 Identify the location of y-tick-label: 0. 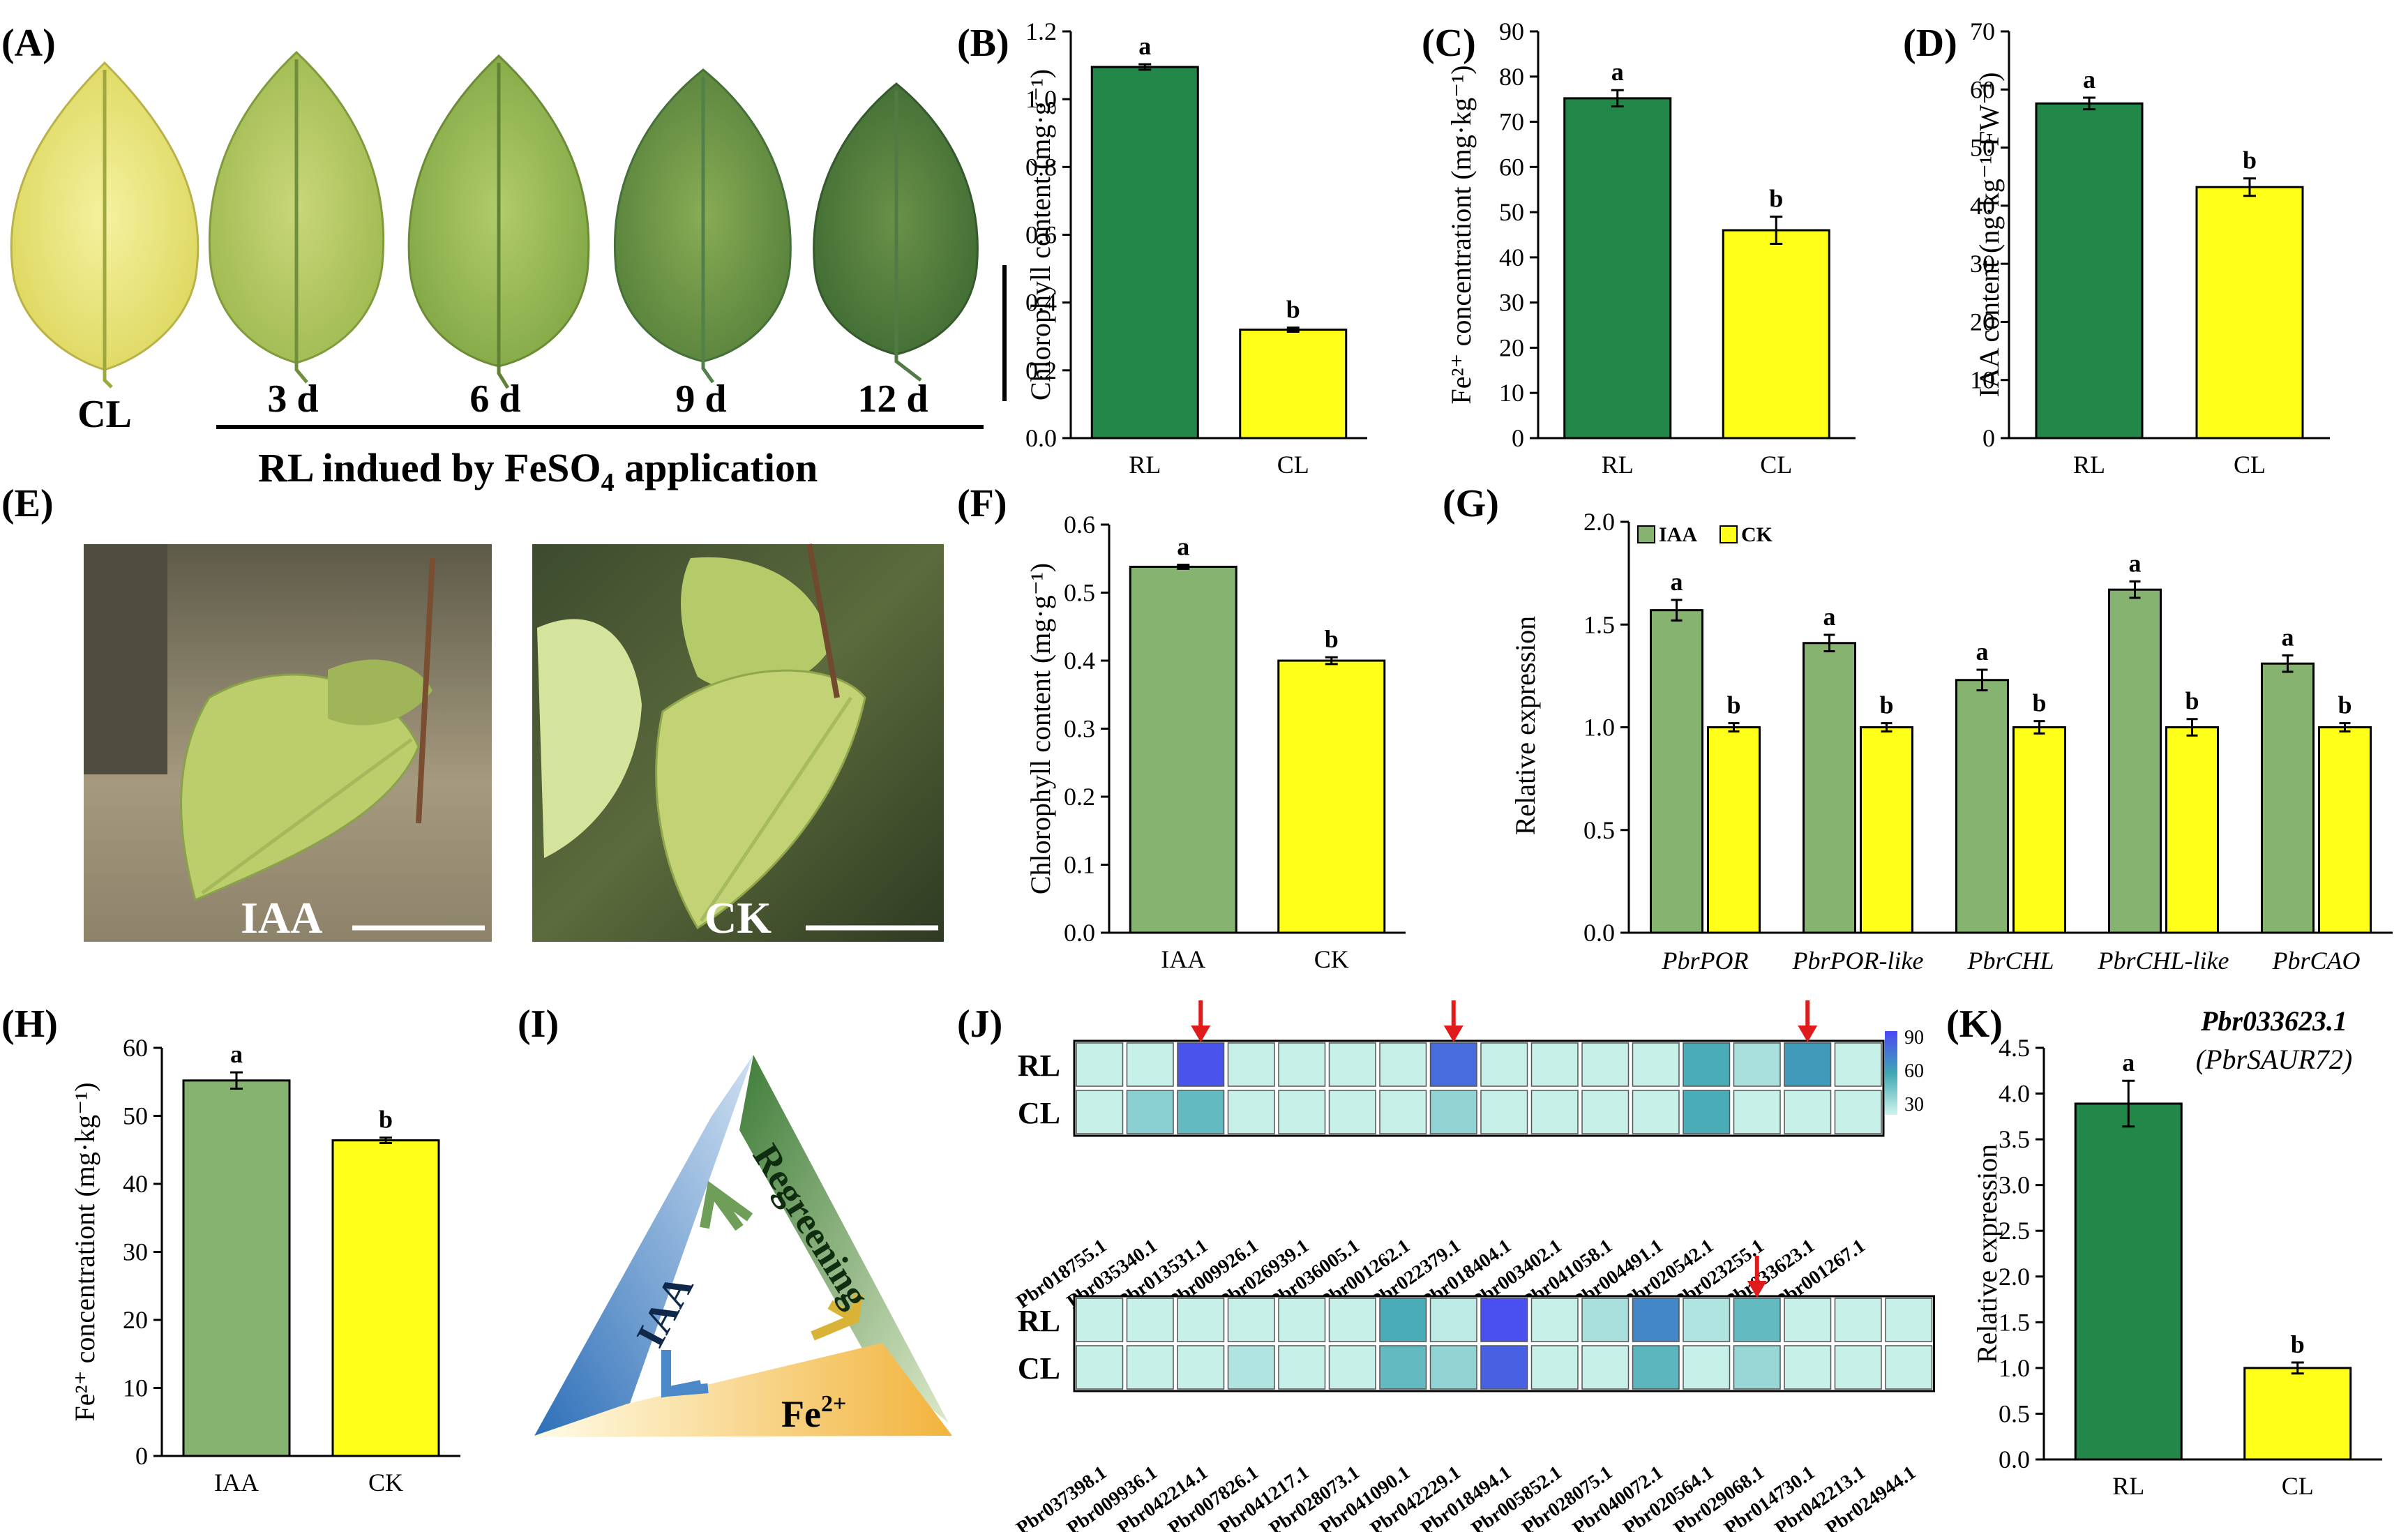
(141, 1456).